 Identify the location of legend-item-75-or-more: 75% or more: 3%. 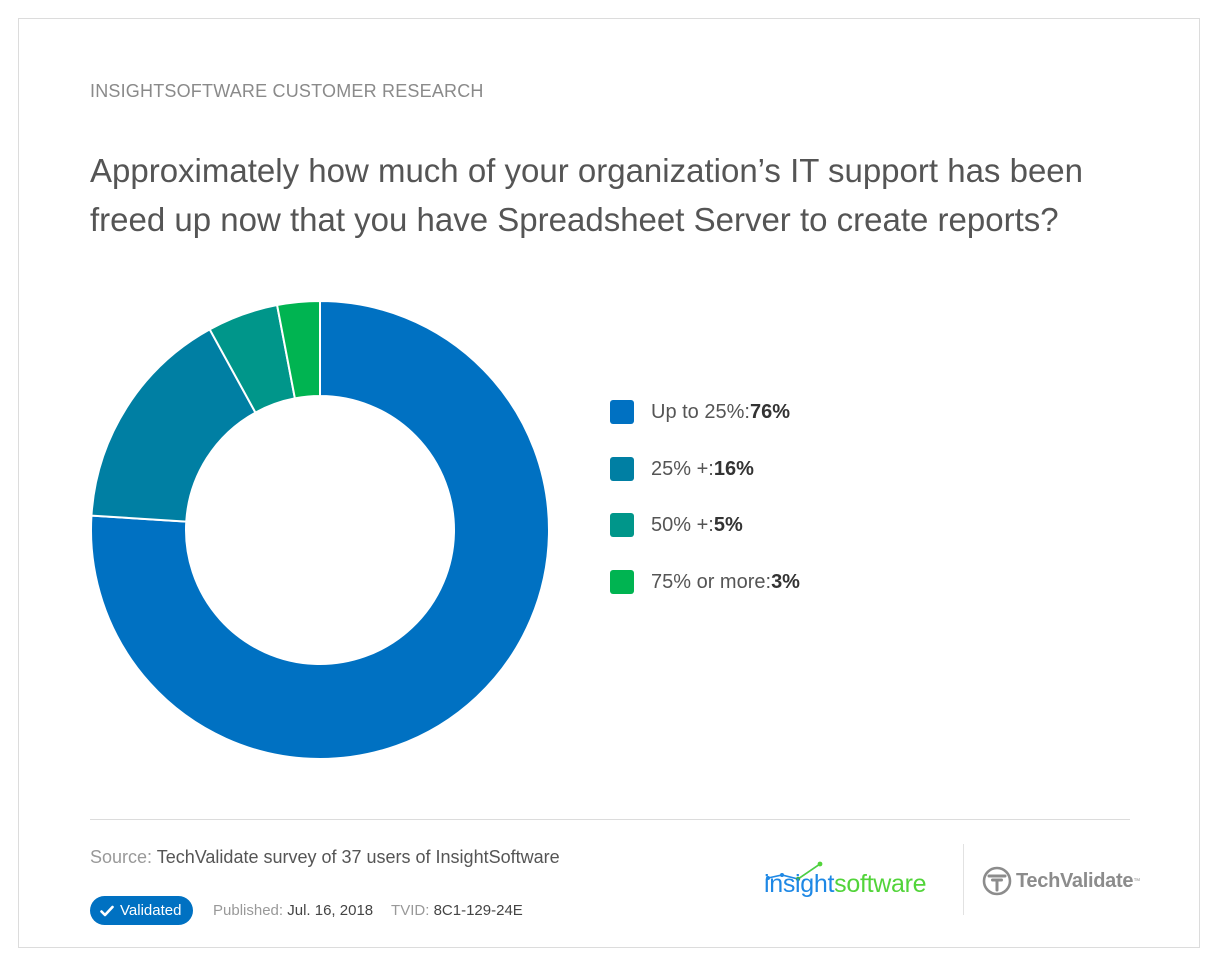
(705, 582).